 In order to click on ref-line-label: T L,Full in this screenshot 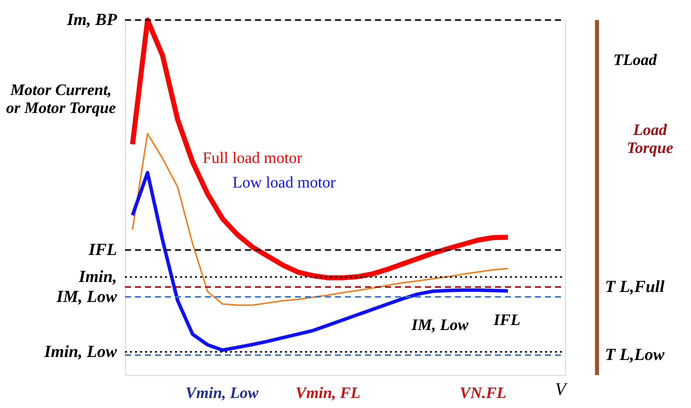, I will do `click(635, 286)`.